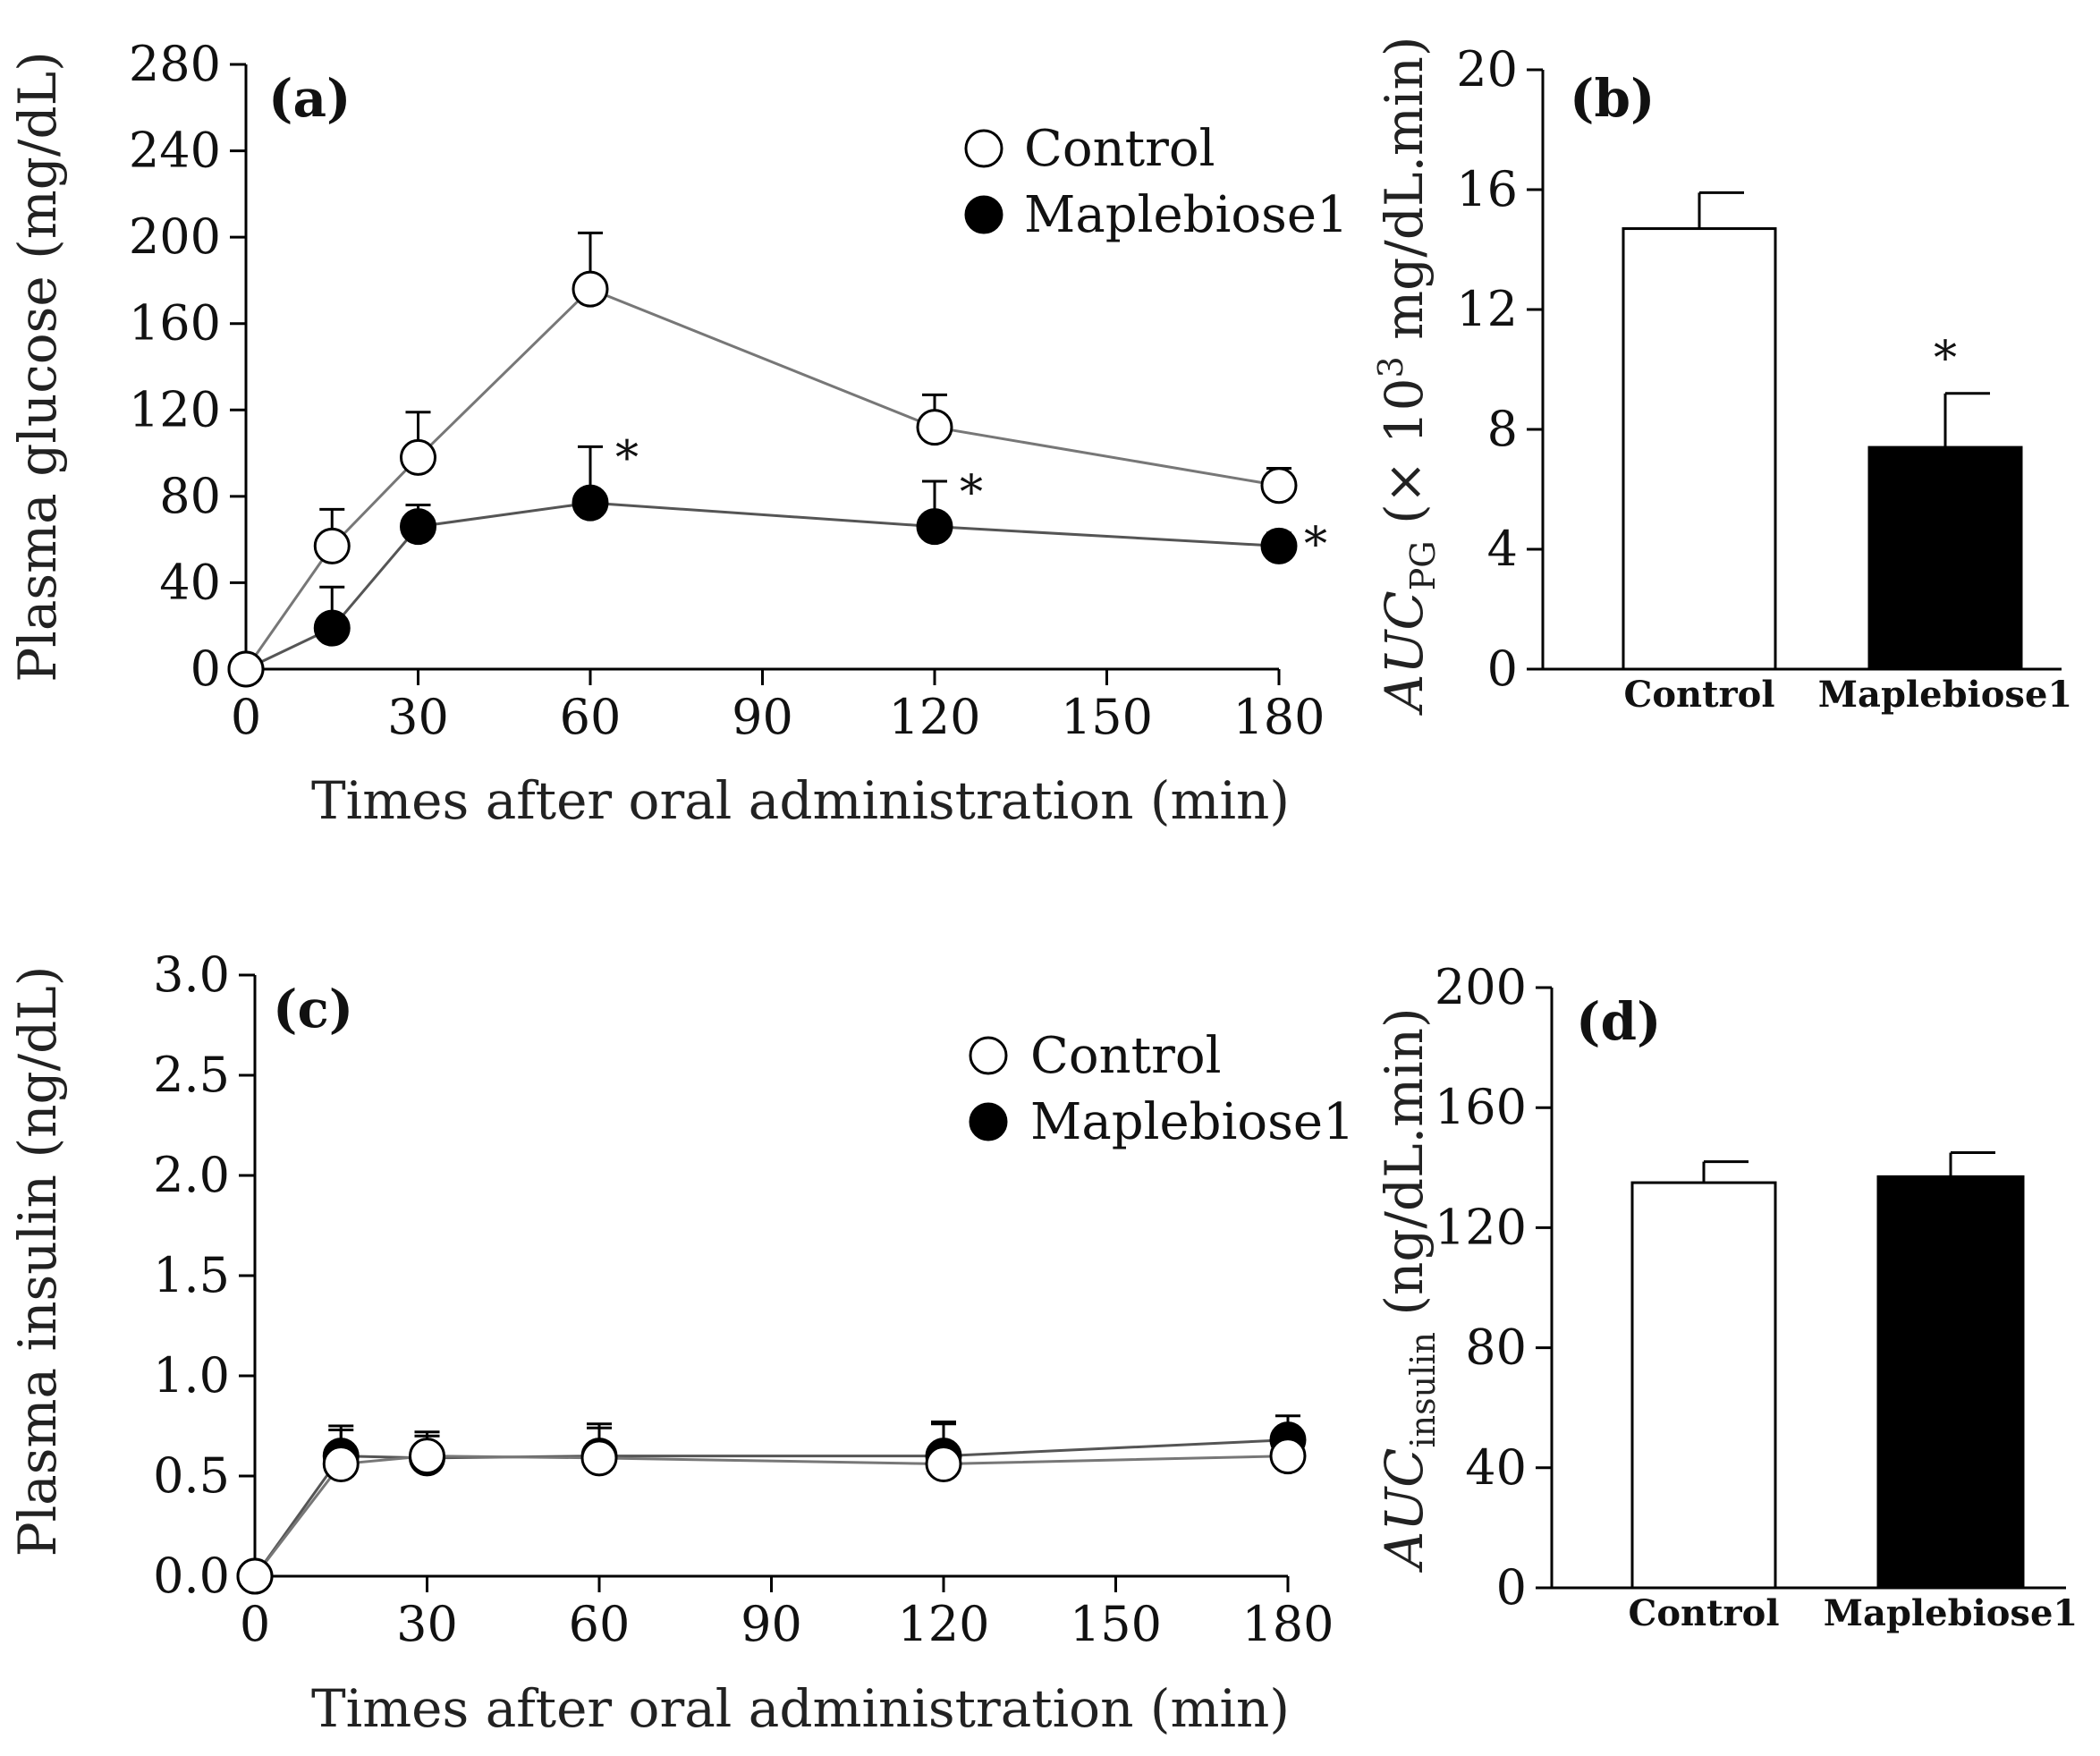  Describe the element at coordinates (1116, 1624) in the screenshot. I see `panel-c-x-tick-label: 150` at that location.